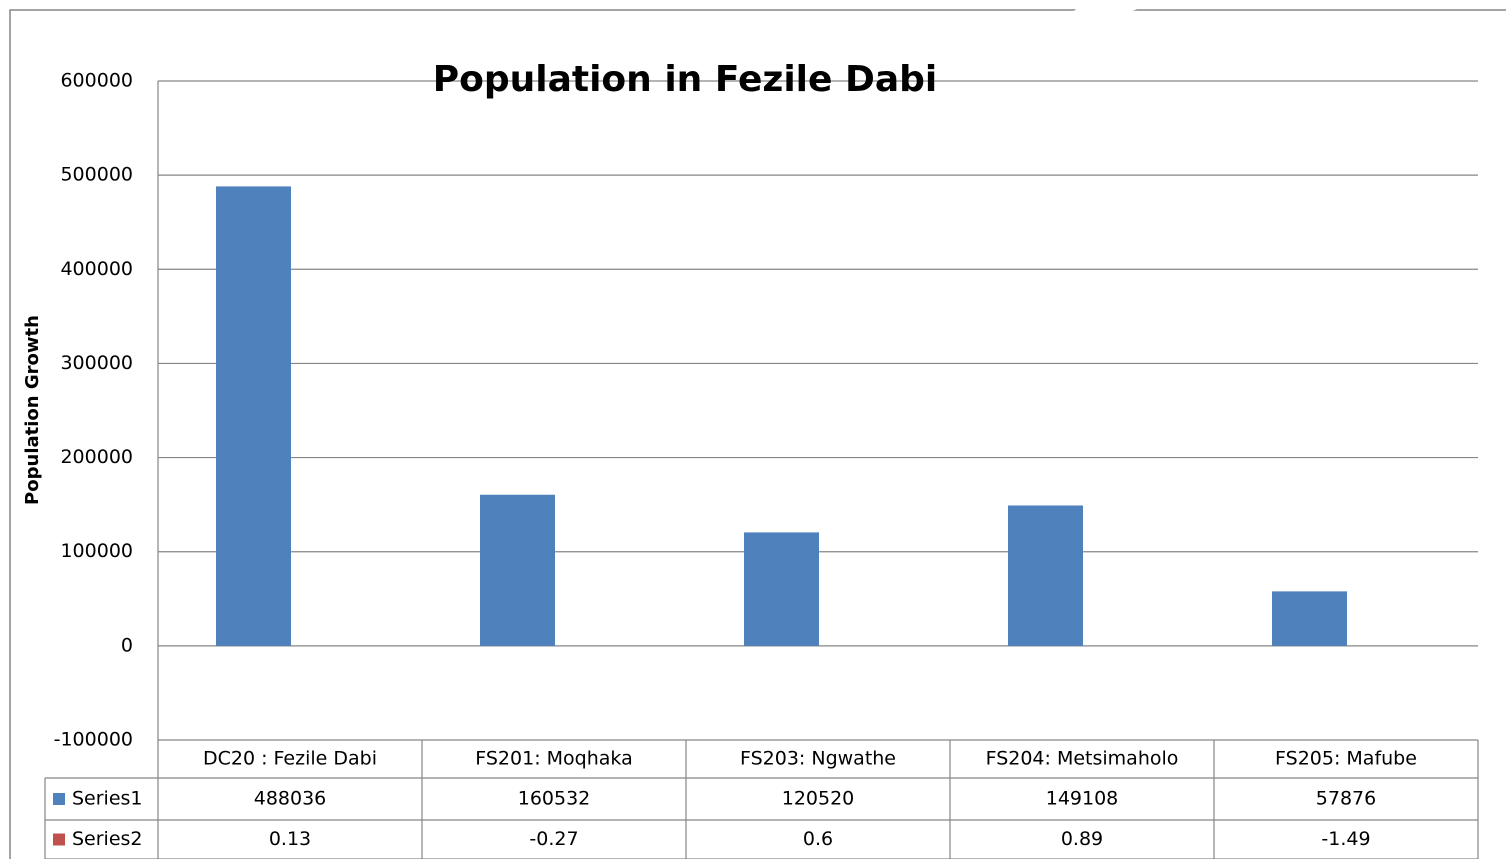  What do you see at coordinates (818, 799) in the screenshot?
I see `table-value: 120520` at bounding box center [818, 799].